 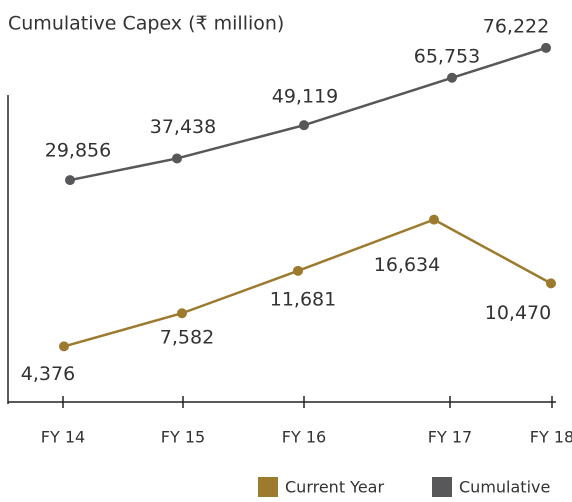 I want to click on data-label: 49,119, so click(x=305, y=97).